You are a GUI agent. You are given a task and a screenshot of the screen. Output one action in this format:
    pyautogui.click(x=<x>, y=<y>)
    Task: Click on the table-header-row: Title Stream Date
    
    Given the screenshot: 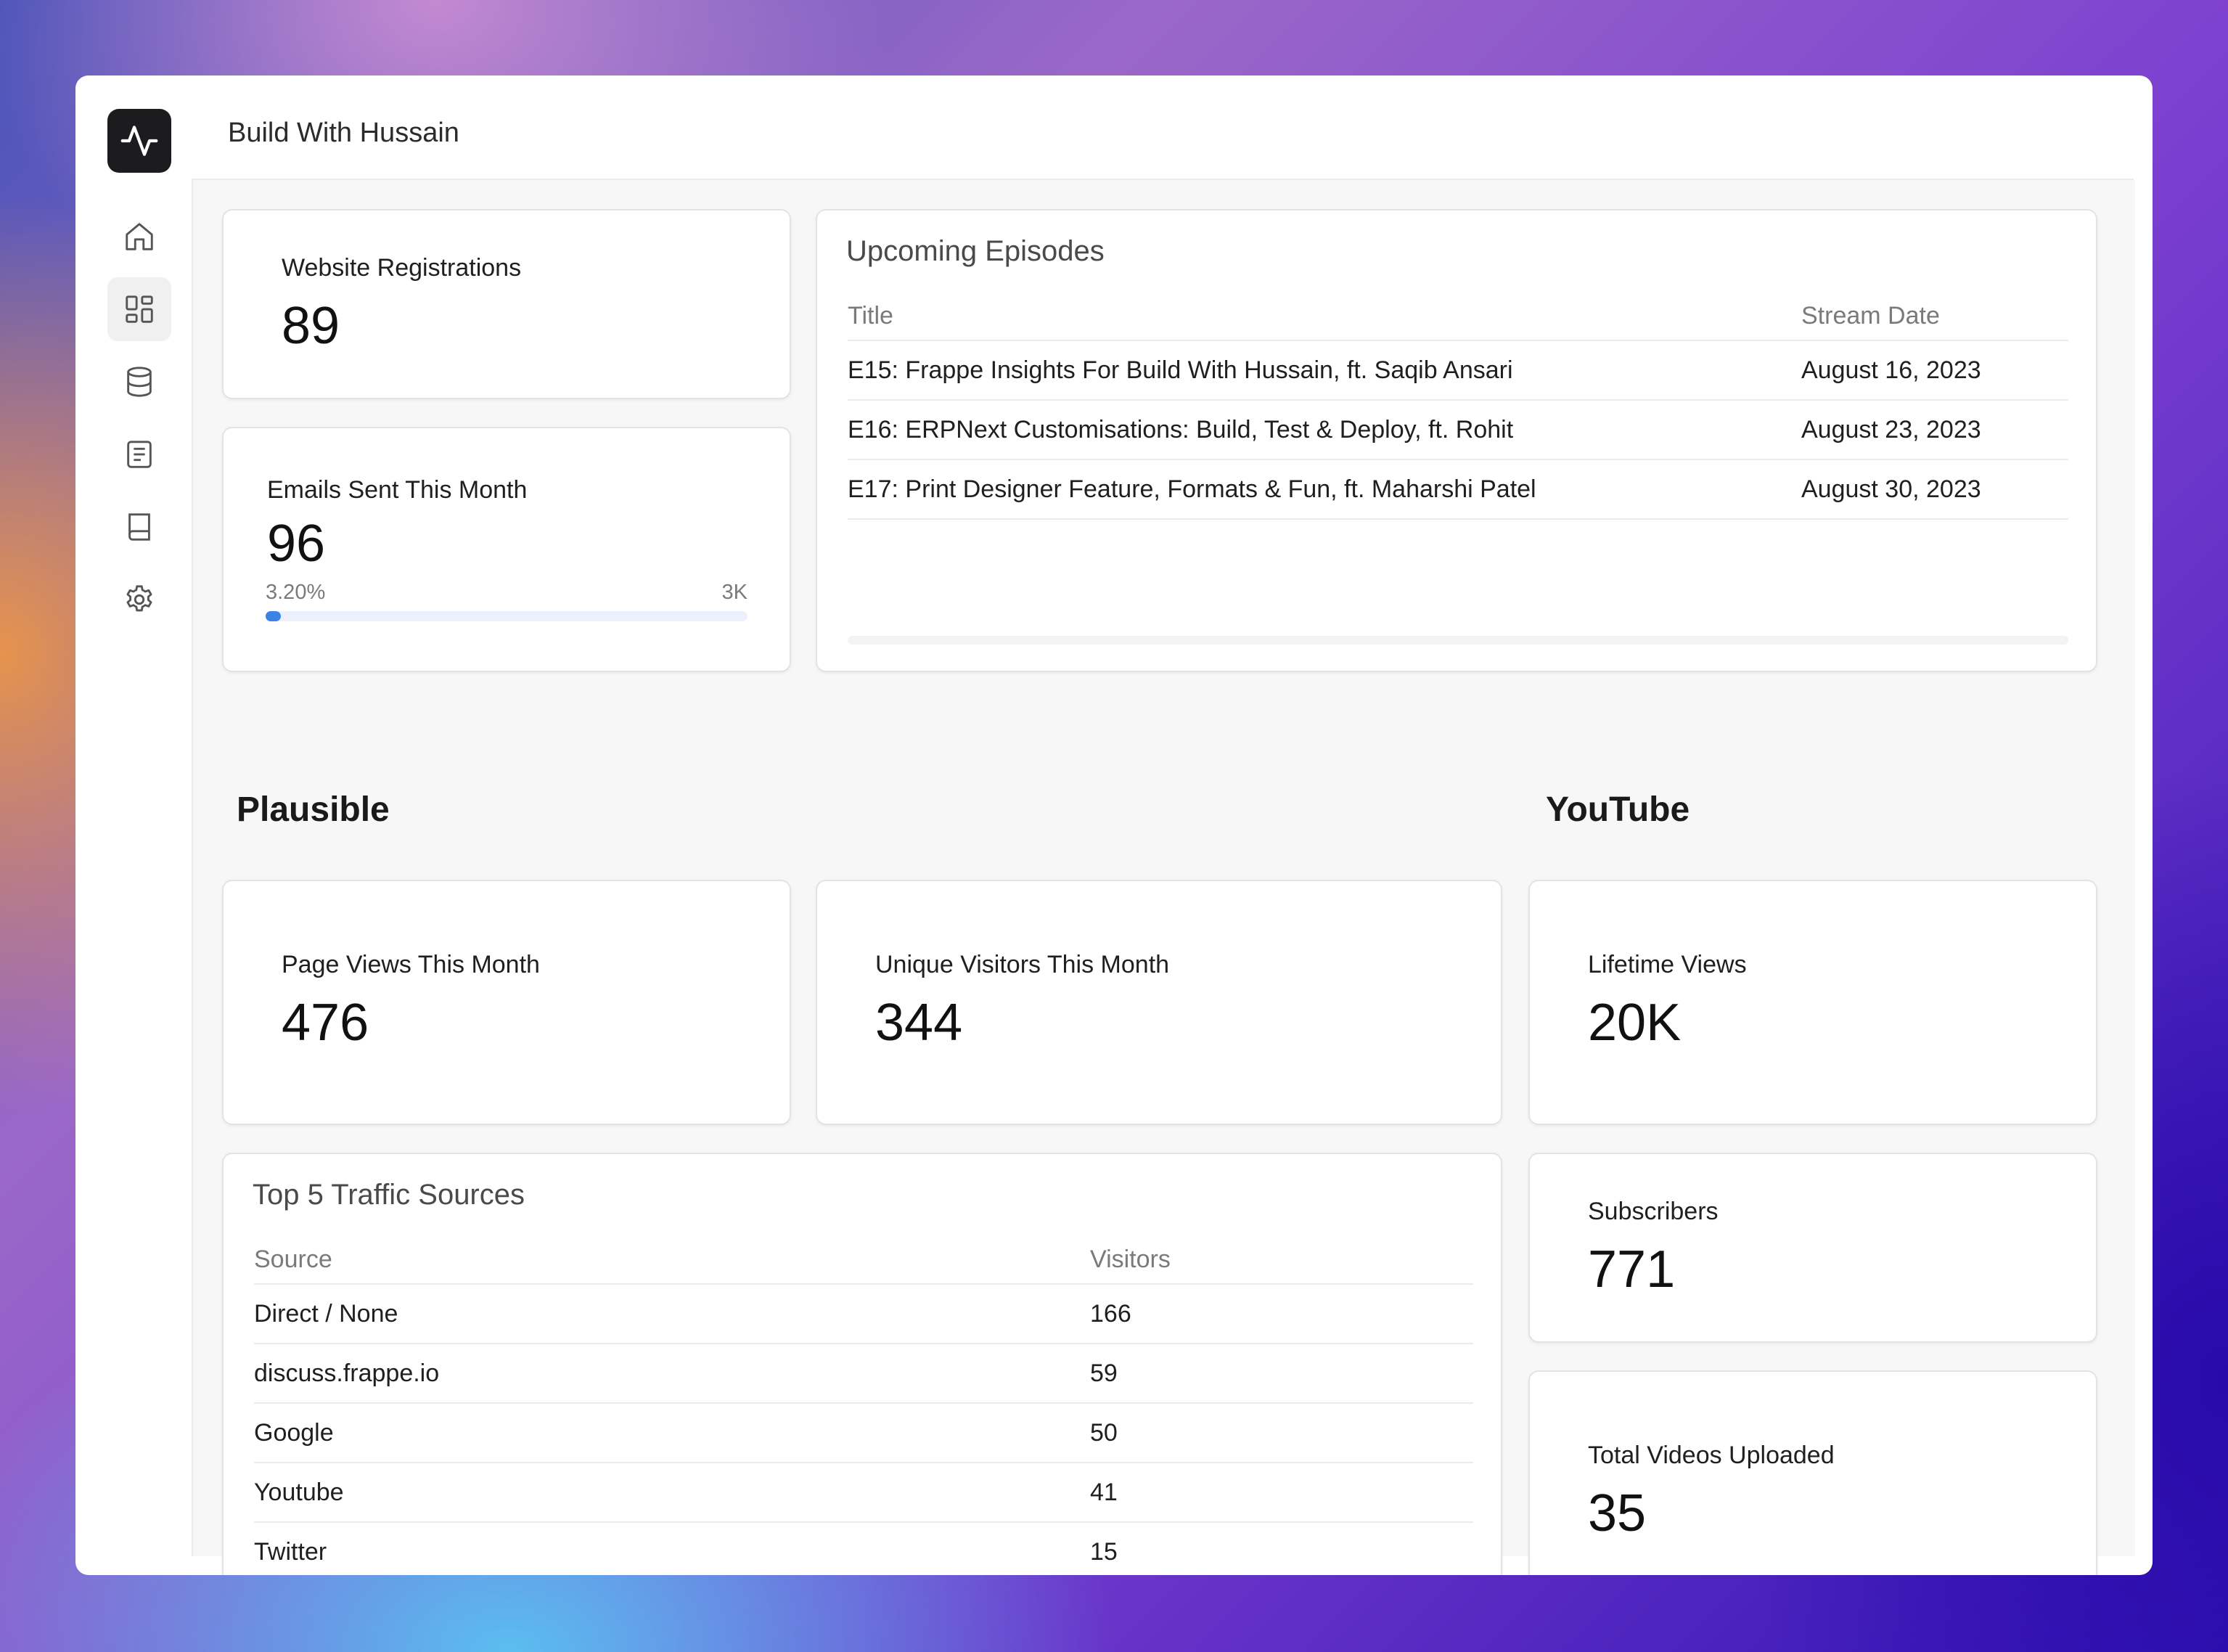 What is the action you would take?
    pyautogui.click(x=1458, y=316)
    